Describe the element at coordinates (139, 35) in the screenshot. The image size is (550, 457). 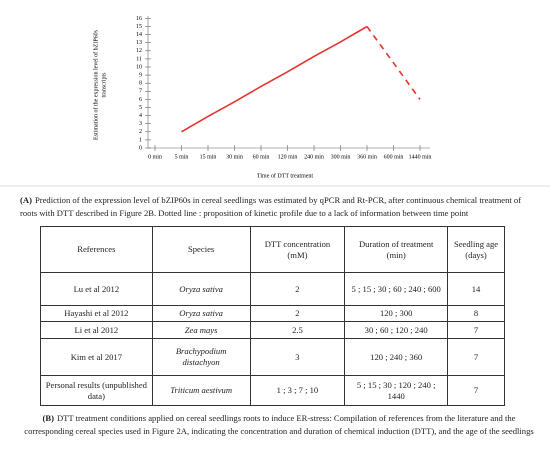
I see `y-tick-label: 14` at that location.